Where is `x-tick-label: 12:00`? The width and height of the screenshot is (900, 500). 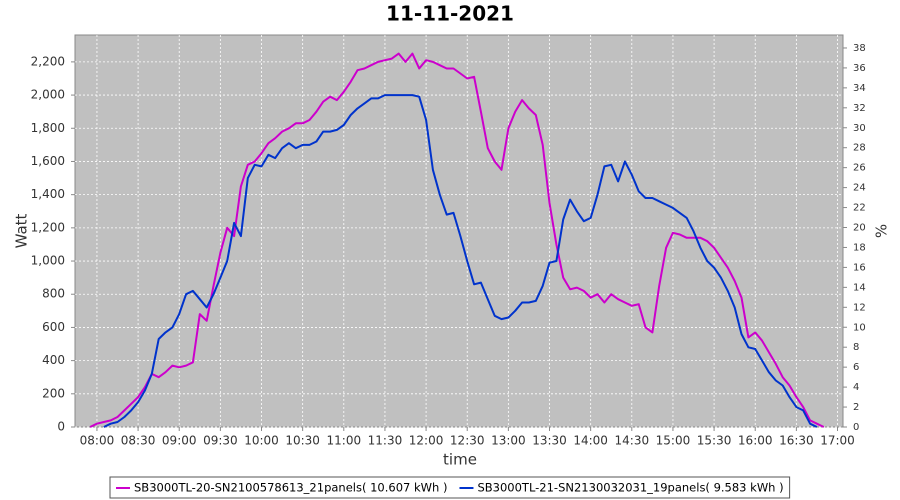 x-tick-label: 12:00 is located at coordinates (426, 441).